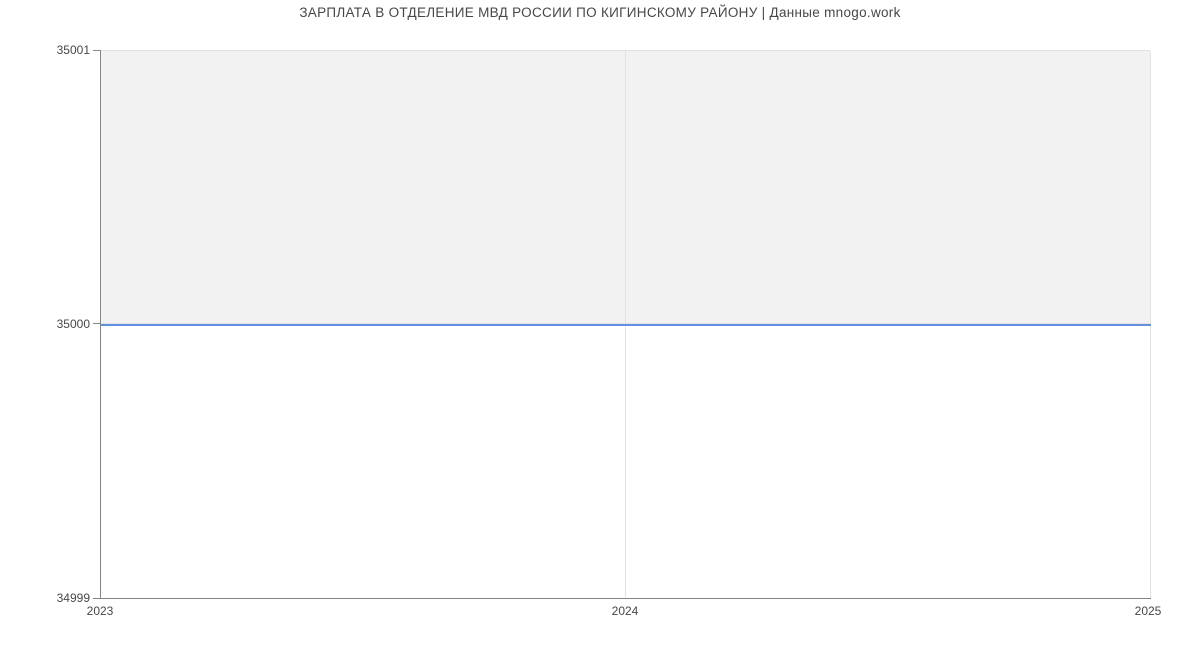  Describe the element at coordinates (73, 598) in the screenshot. I see `y-tick-label: 34999` at that location.